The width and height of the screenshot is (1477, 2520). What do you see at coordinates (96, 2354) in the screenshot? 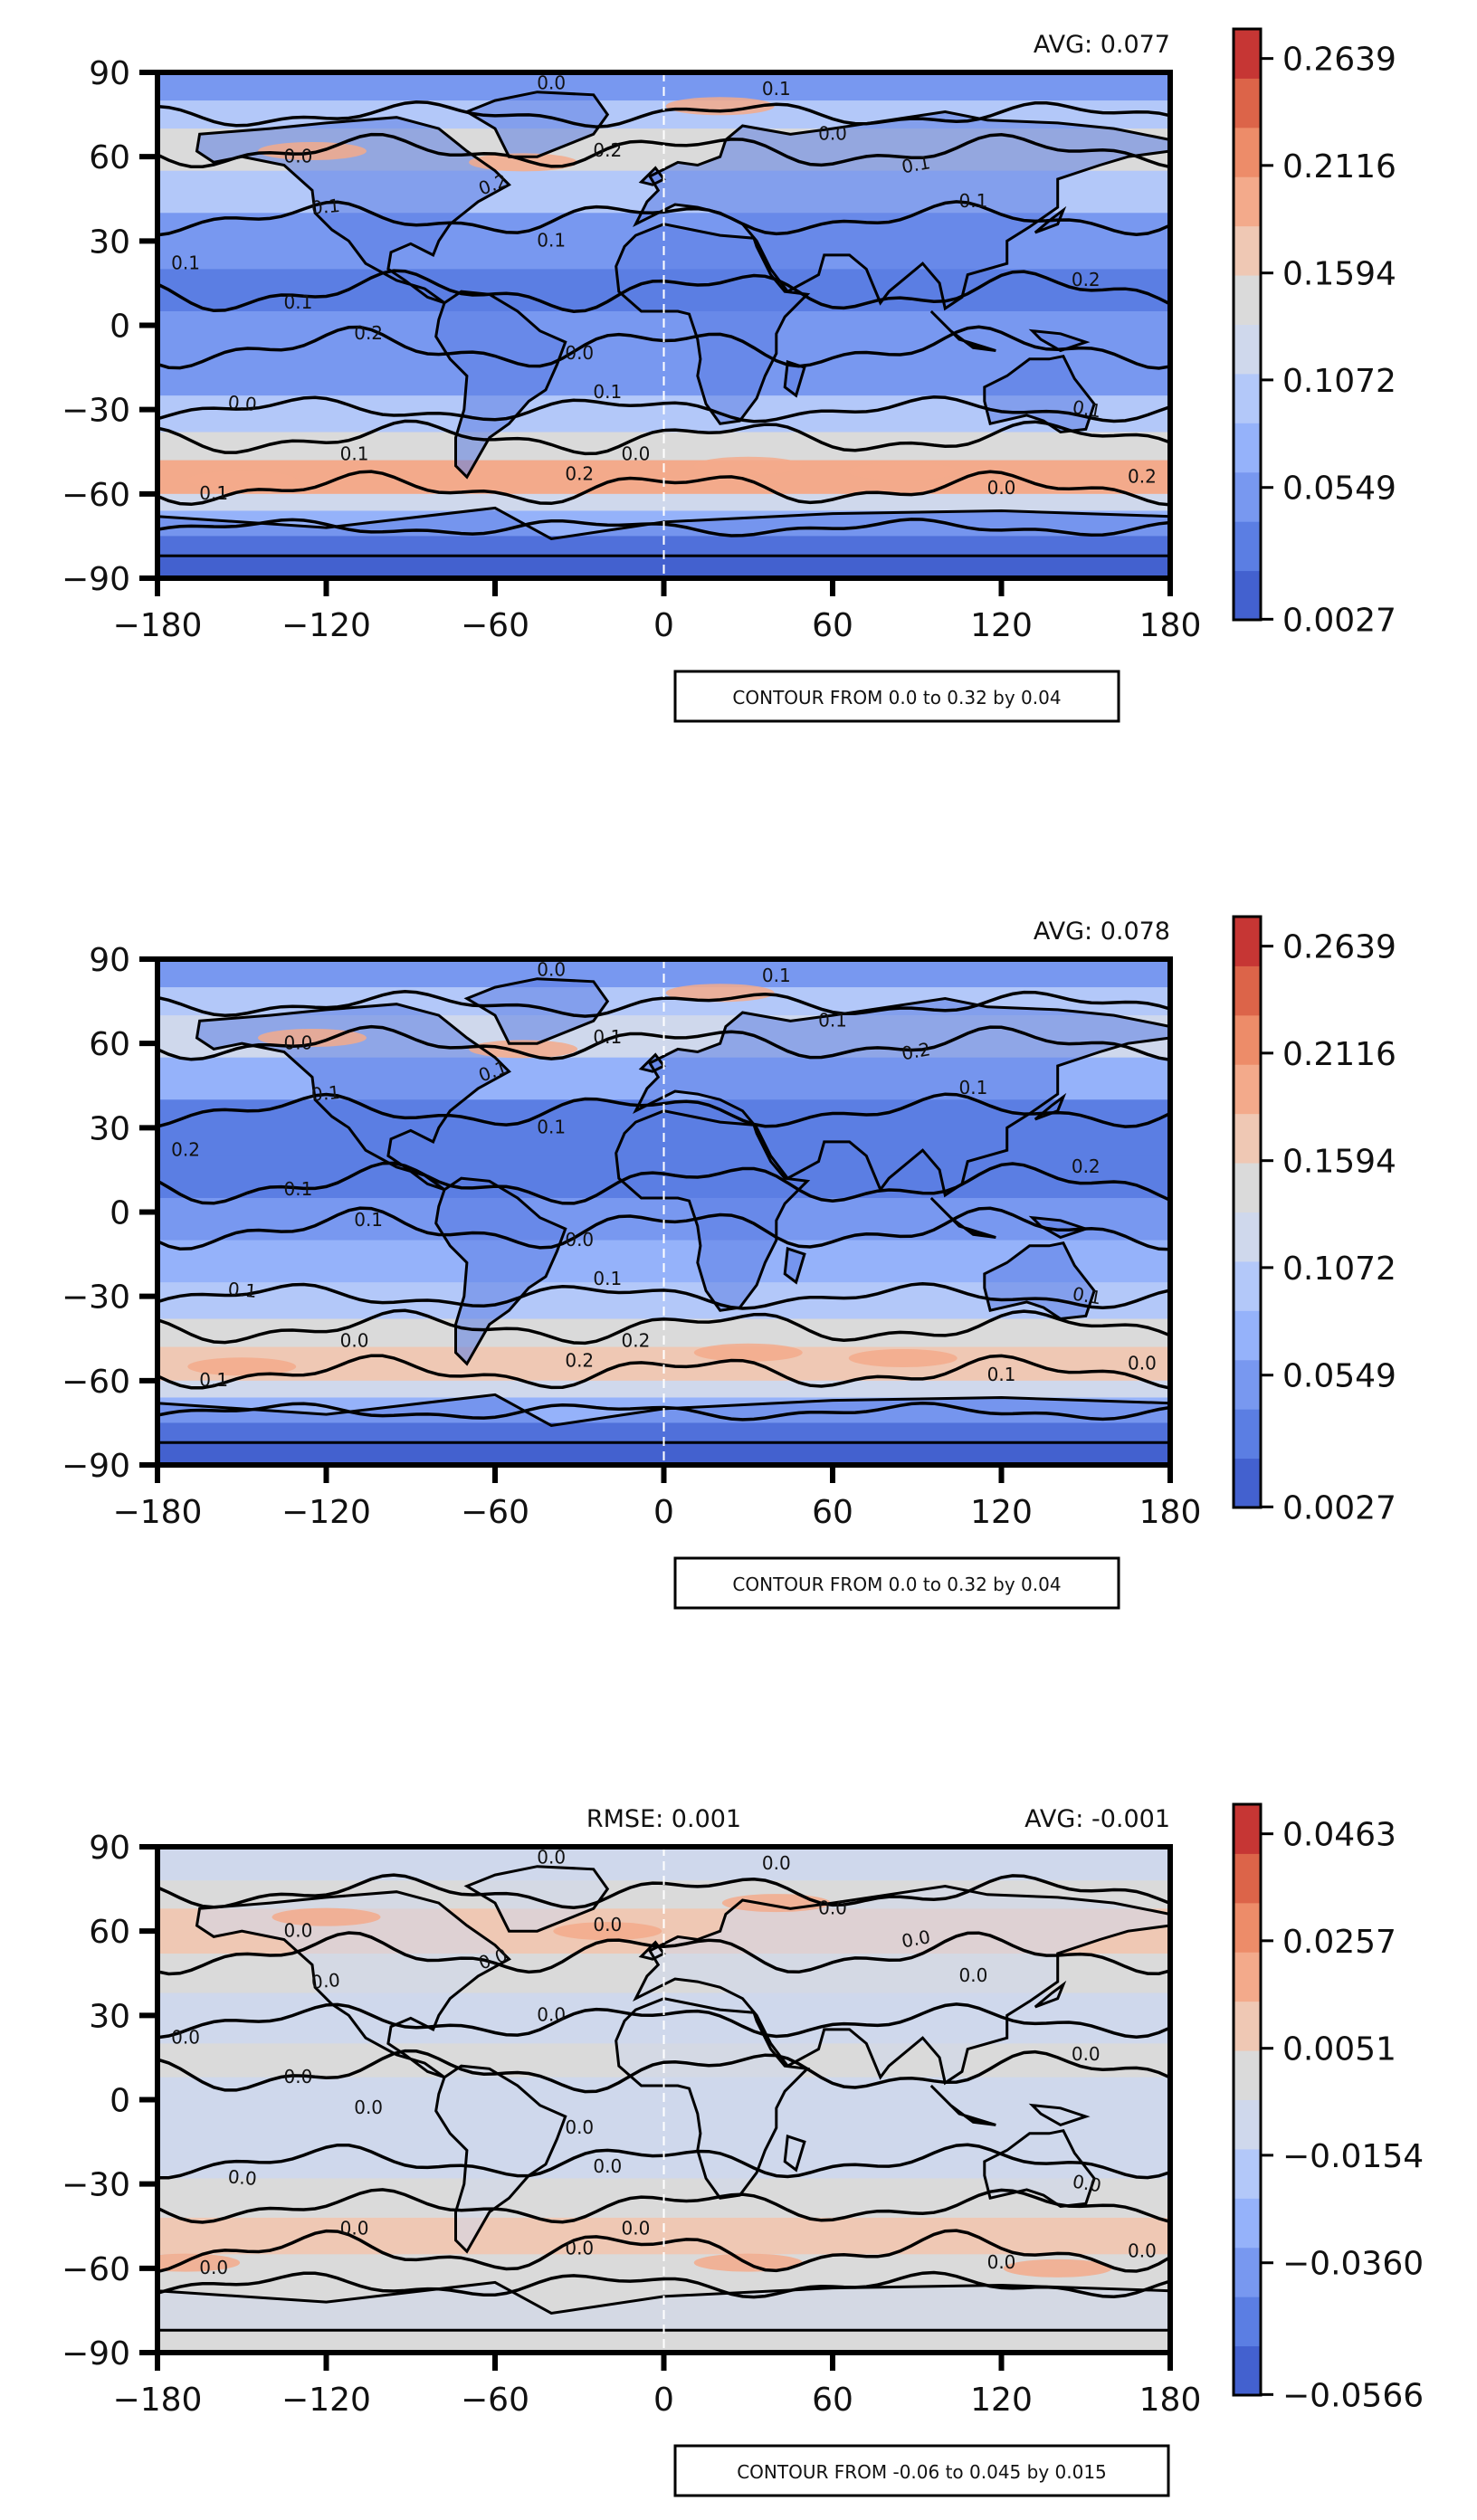
I see `y-tick-label: −90` at bounding box center [96, 2354].